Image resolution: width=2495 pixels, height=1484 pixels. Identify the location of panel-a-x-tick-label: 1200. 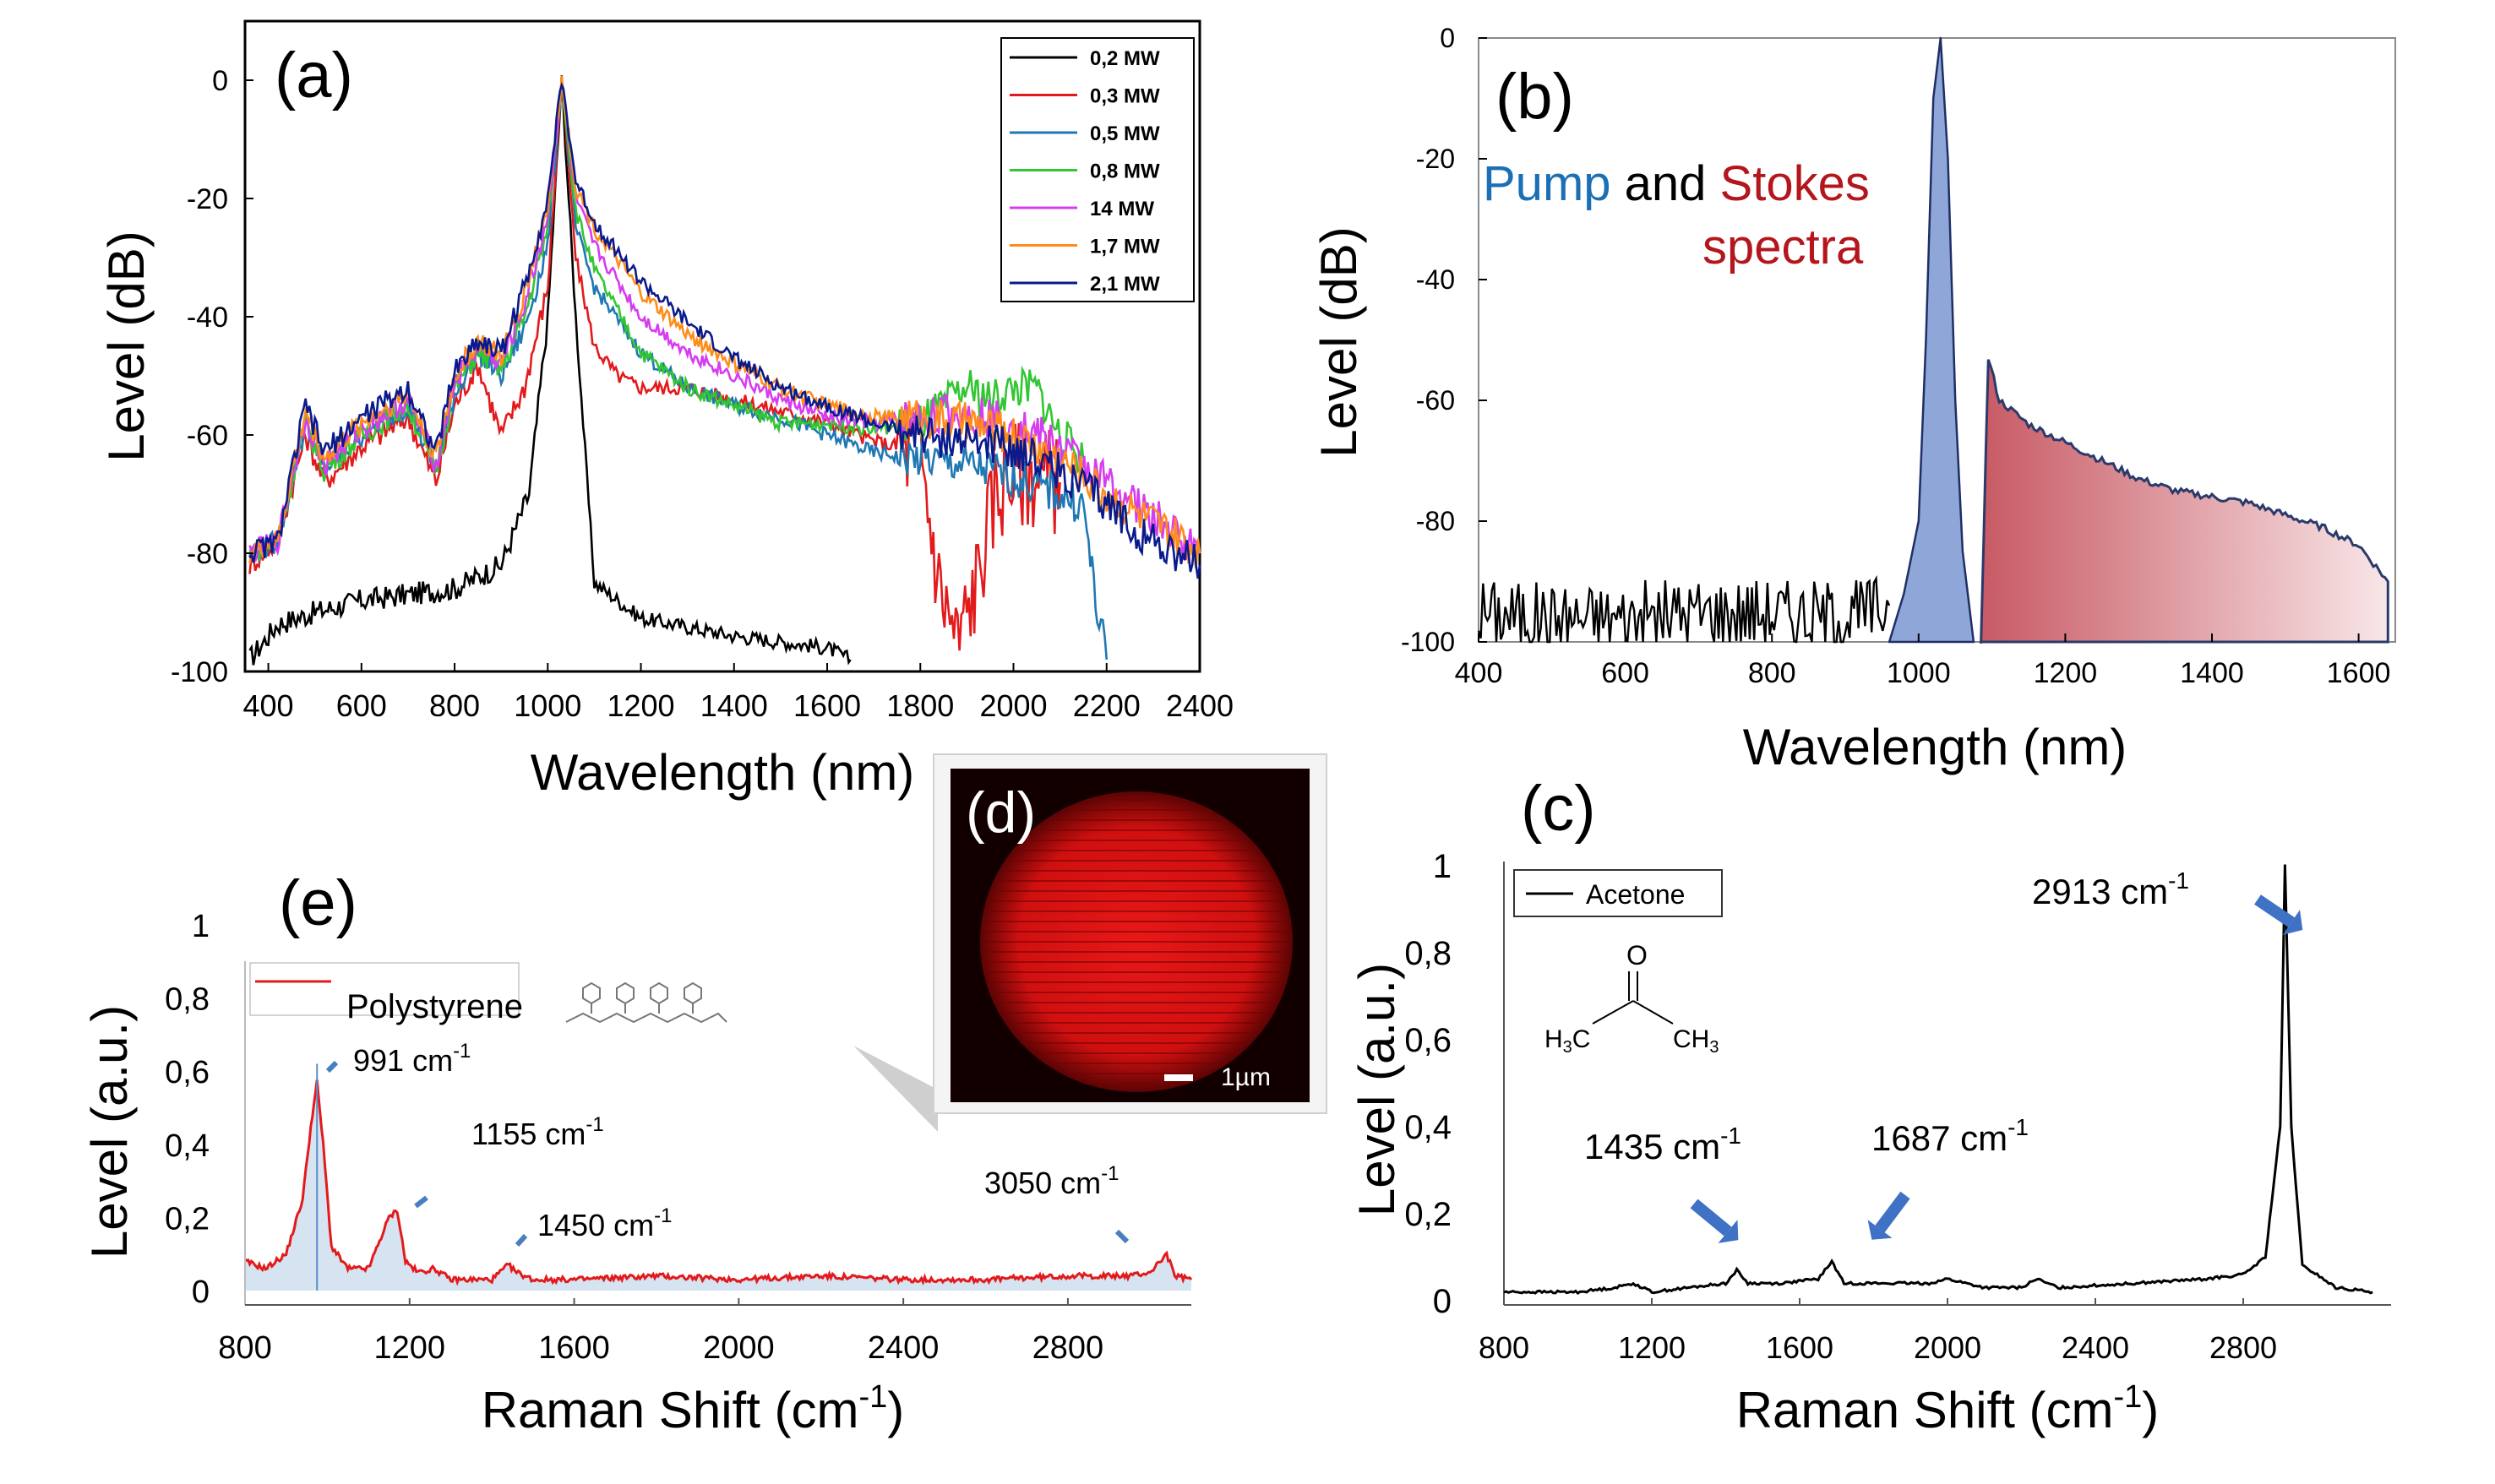
(640, 705).